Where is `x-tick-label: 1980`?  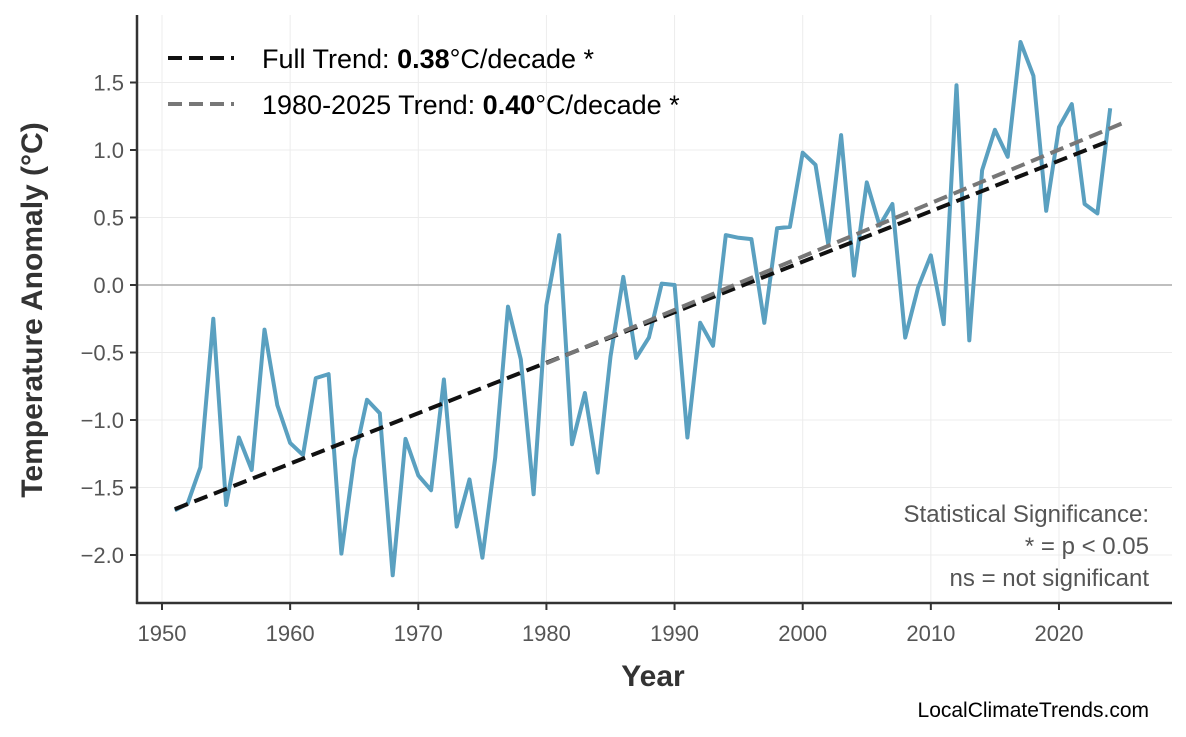
x-tick-label: 1980 is located at coordinates (546, 633).